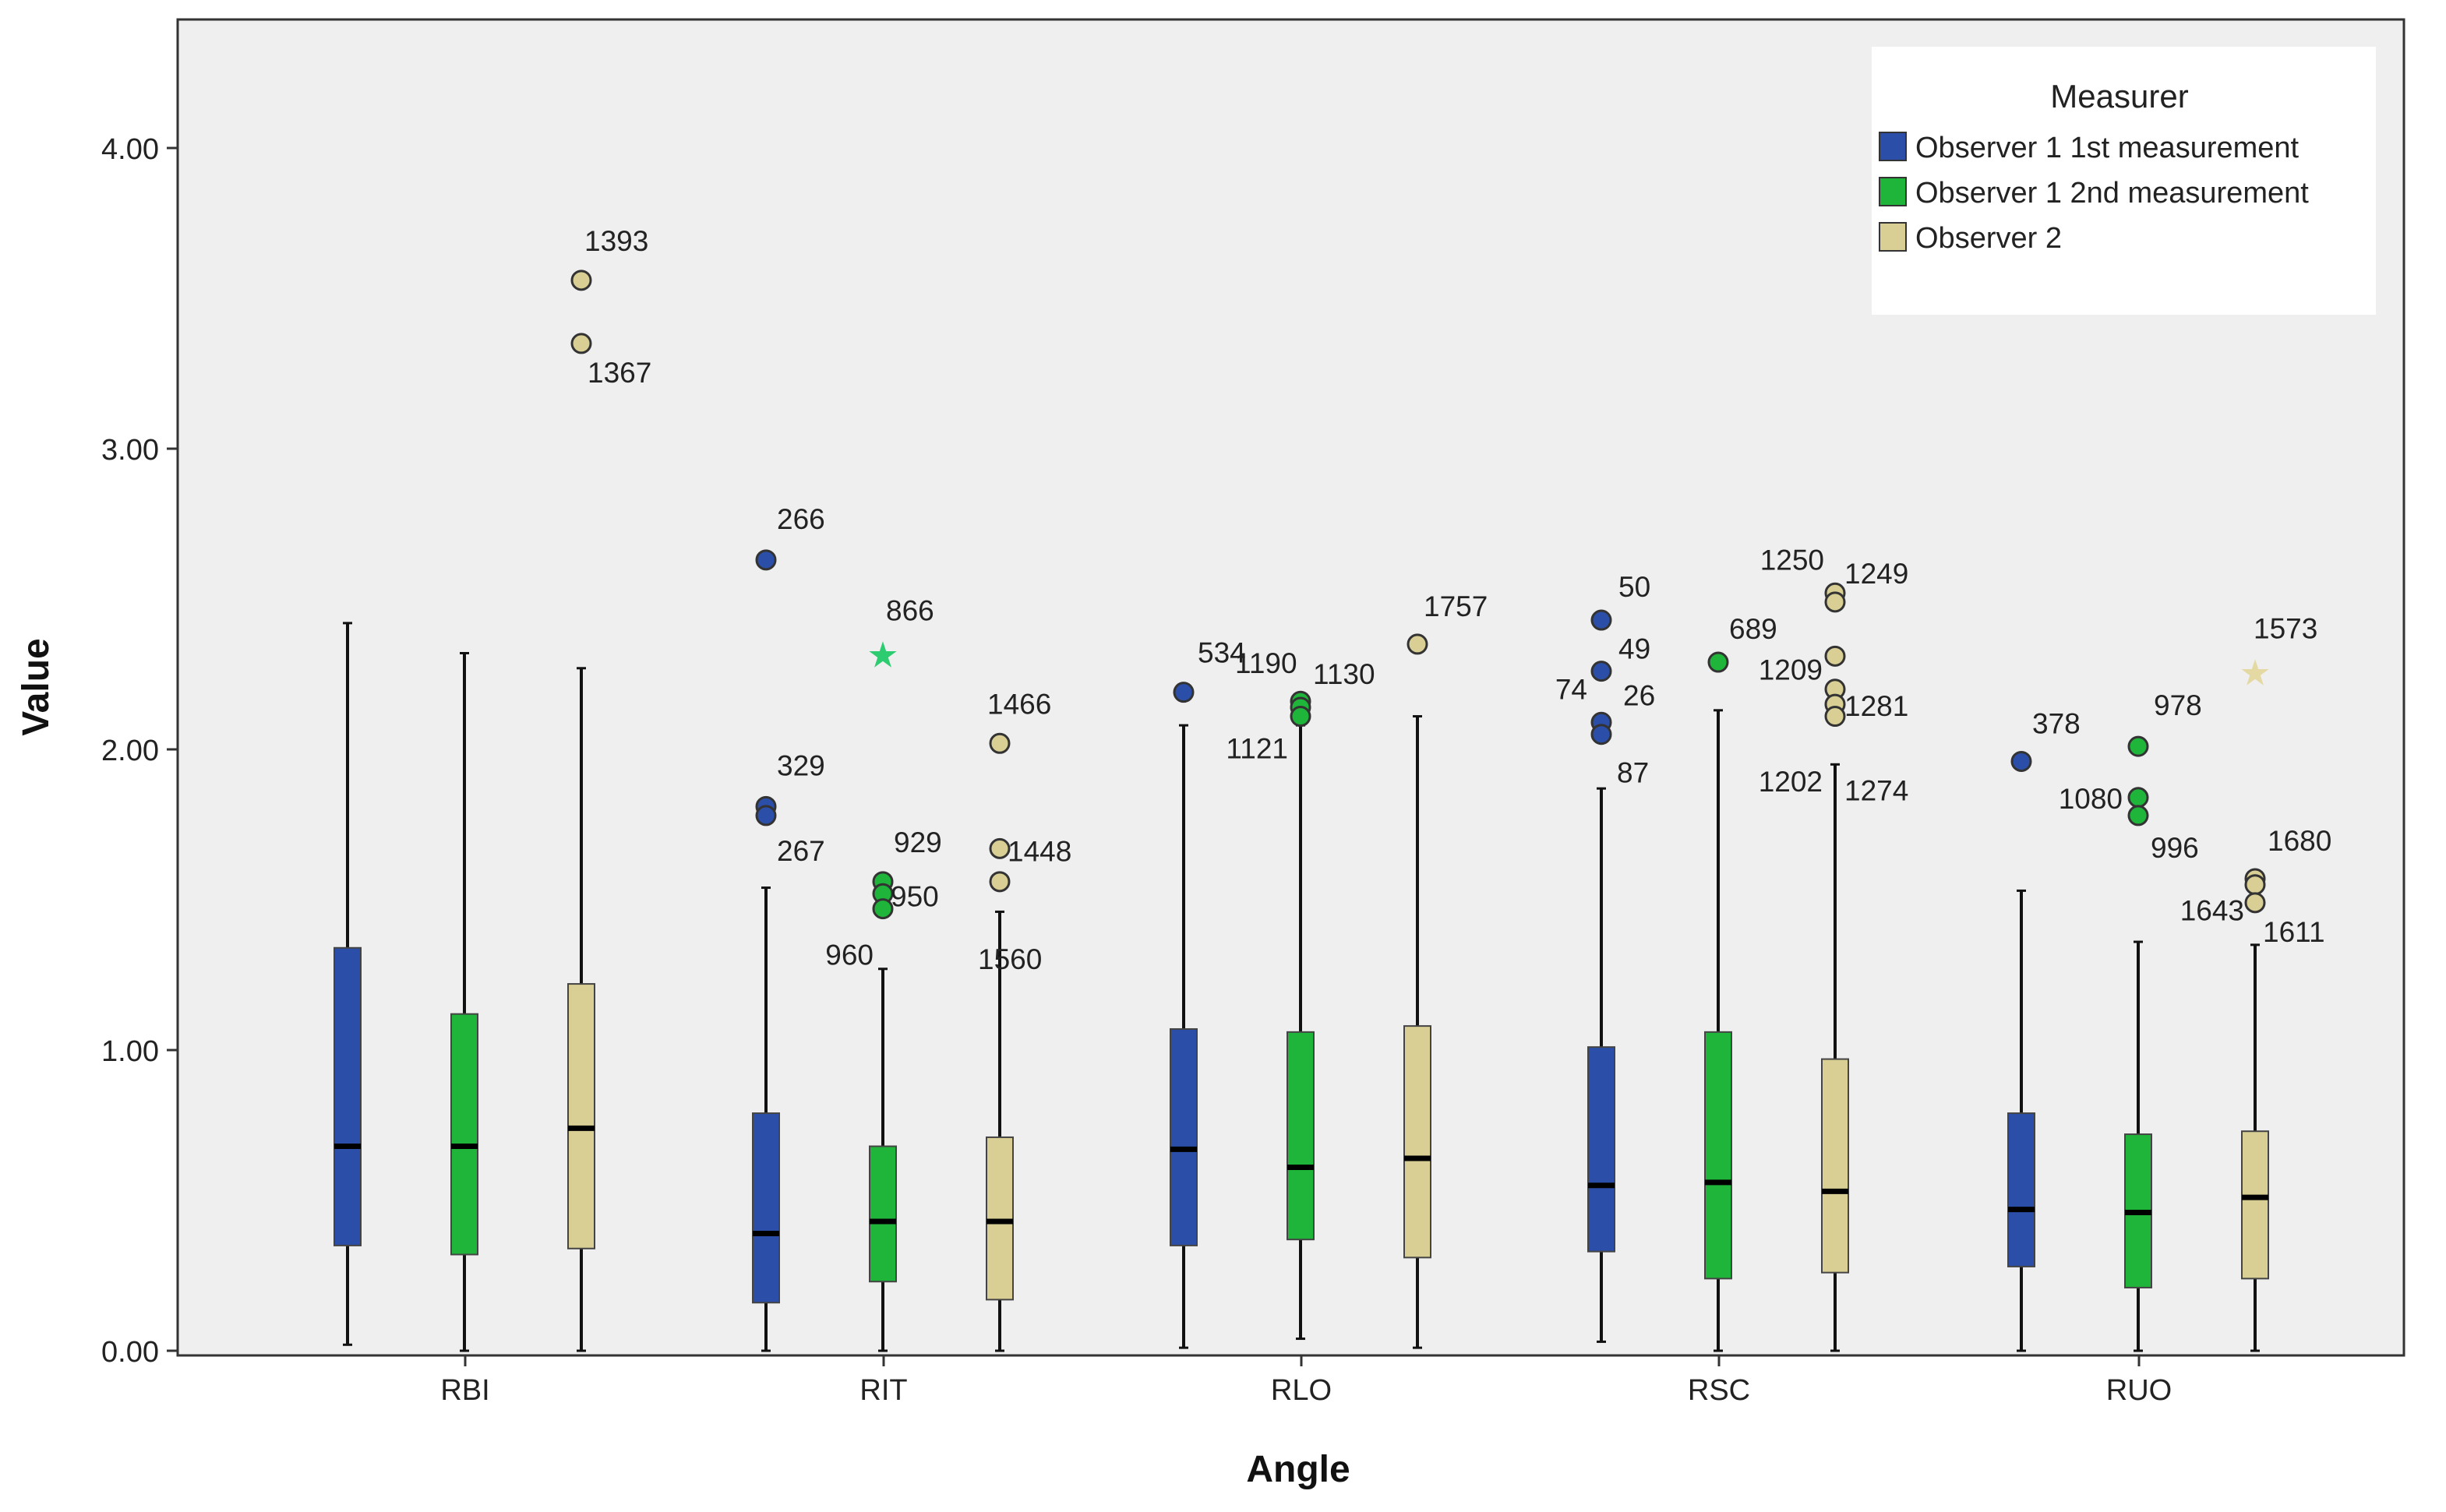 This screenshot has height=1512, width=2446. What do you see at coordinates (1791, 670) in the screenshot?
I see `outlier-label: 1209` at bounding box center [1791, 670].